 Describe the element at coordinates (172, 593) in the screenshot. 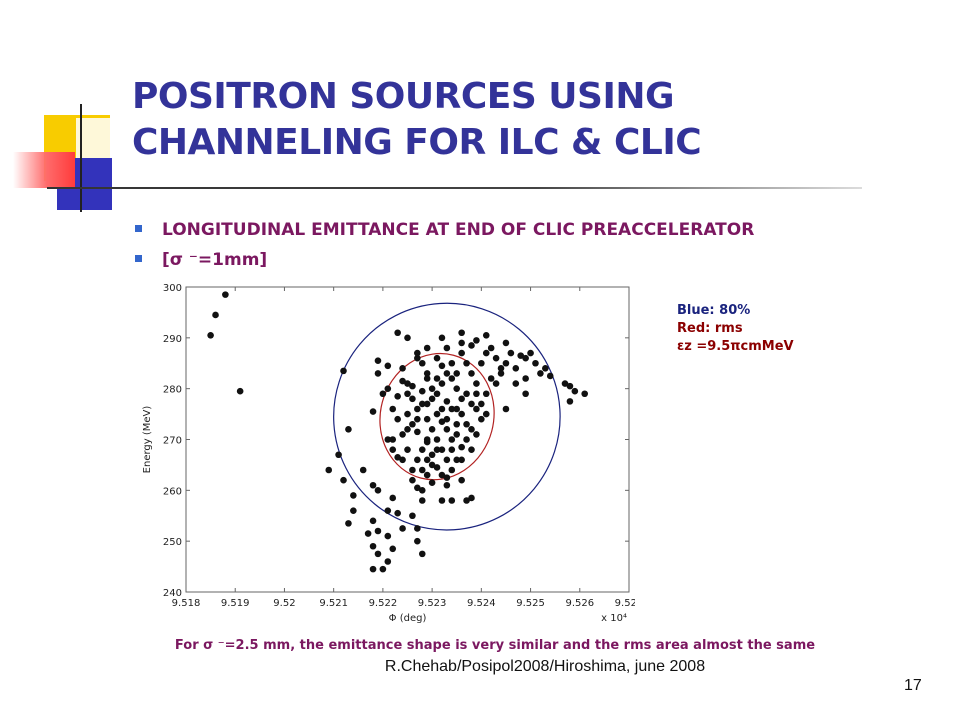

I see `y-tick-label: 240` at that location.